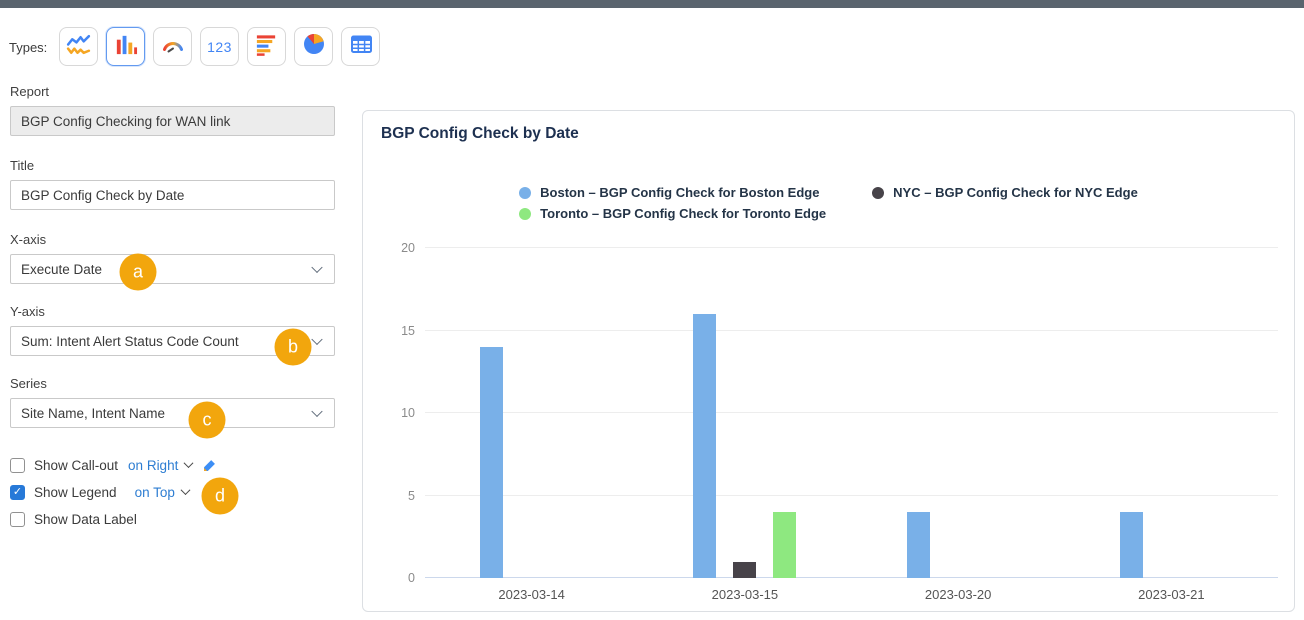  I want to click on show-legend-checkbox: ✓, so click(17, 492).